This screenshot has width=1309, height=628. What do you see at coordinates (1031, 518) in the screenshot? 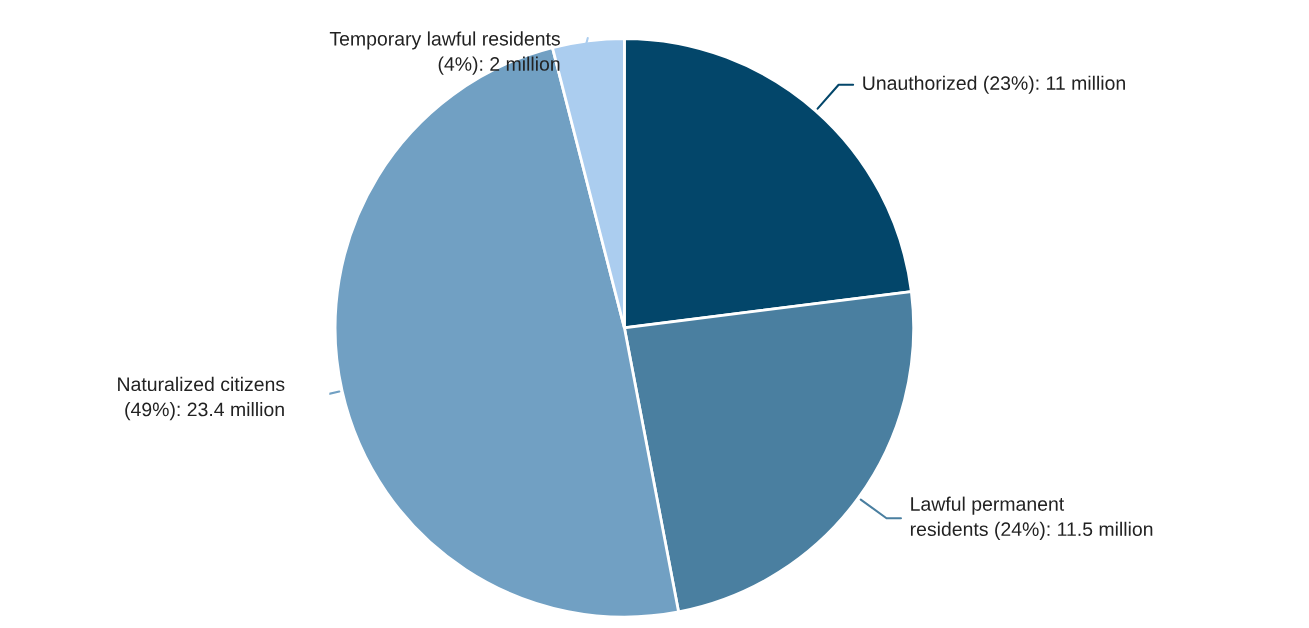
I see `slice-label: Lawful permanent residents (24%): 11.5 million` at bounding box center [1031, 518].